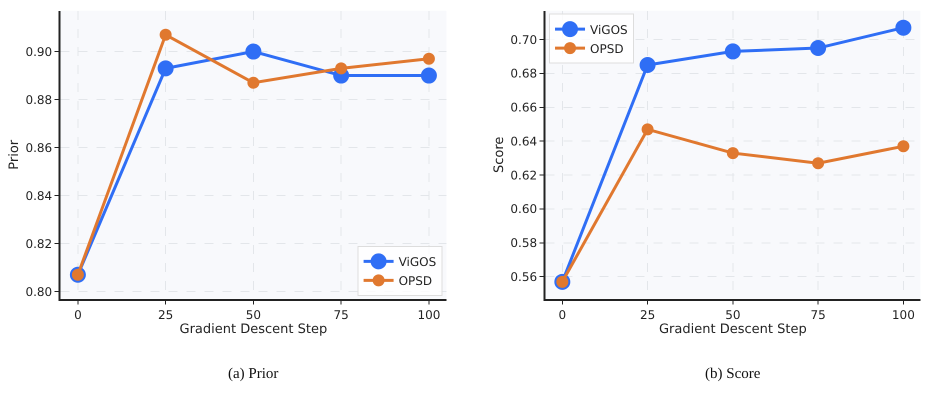 This screenshot has height=394, width=930. I want to click on text: (a) Prior, so click(253, 374).